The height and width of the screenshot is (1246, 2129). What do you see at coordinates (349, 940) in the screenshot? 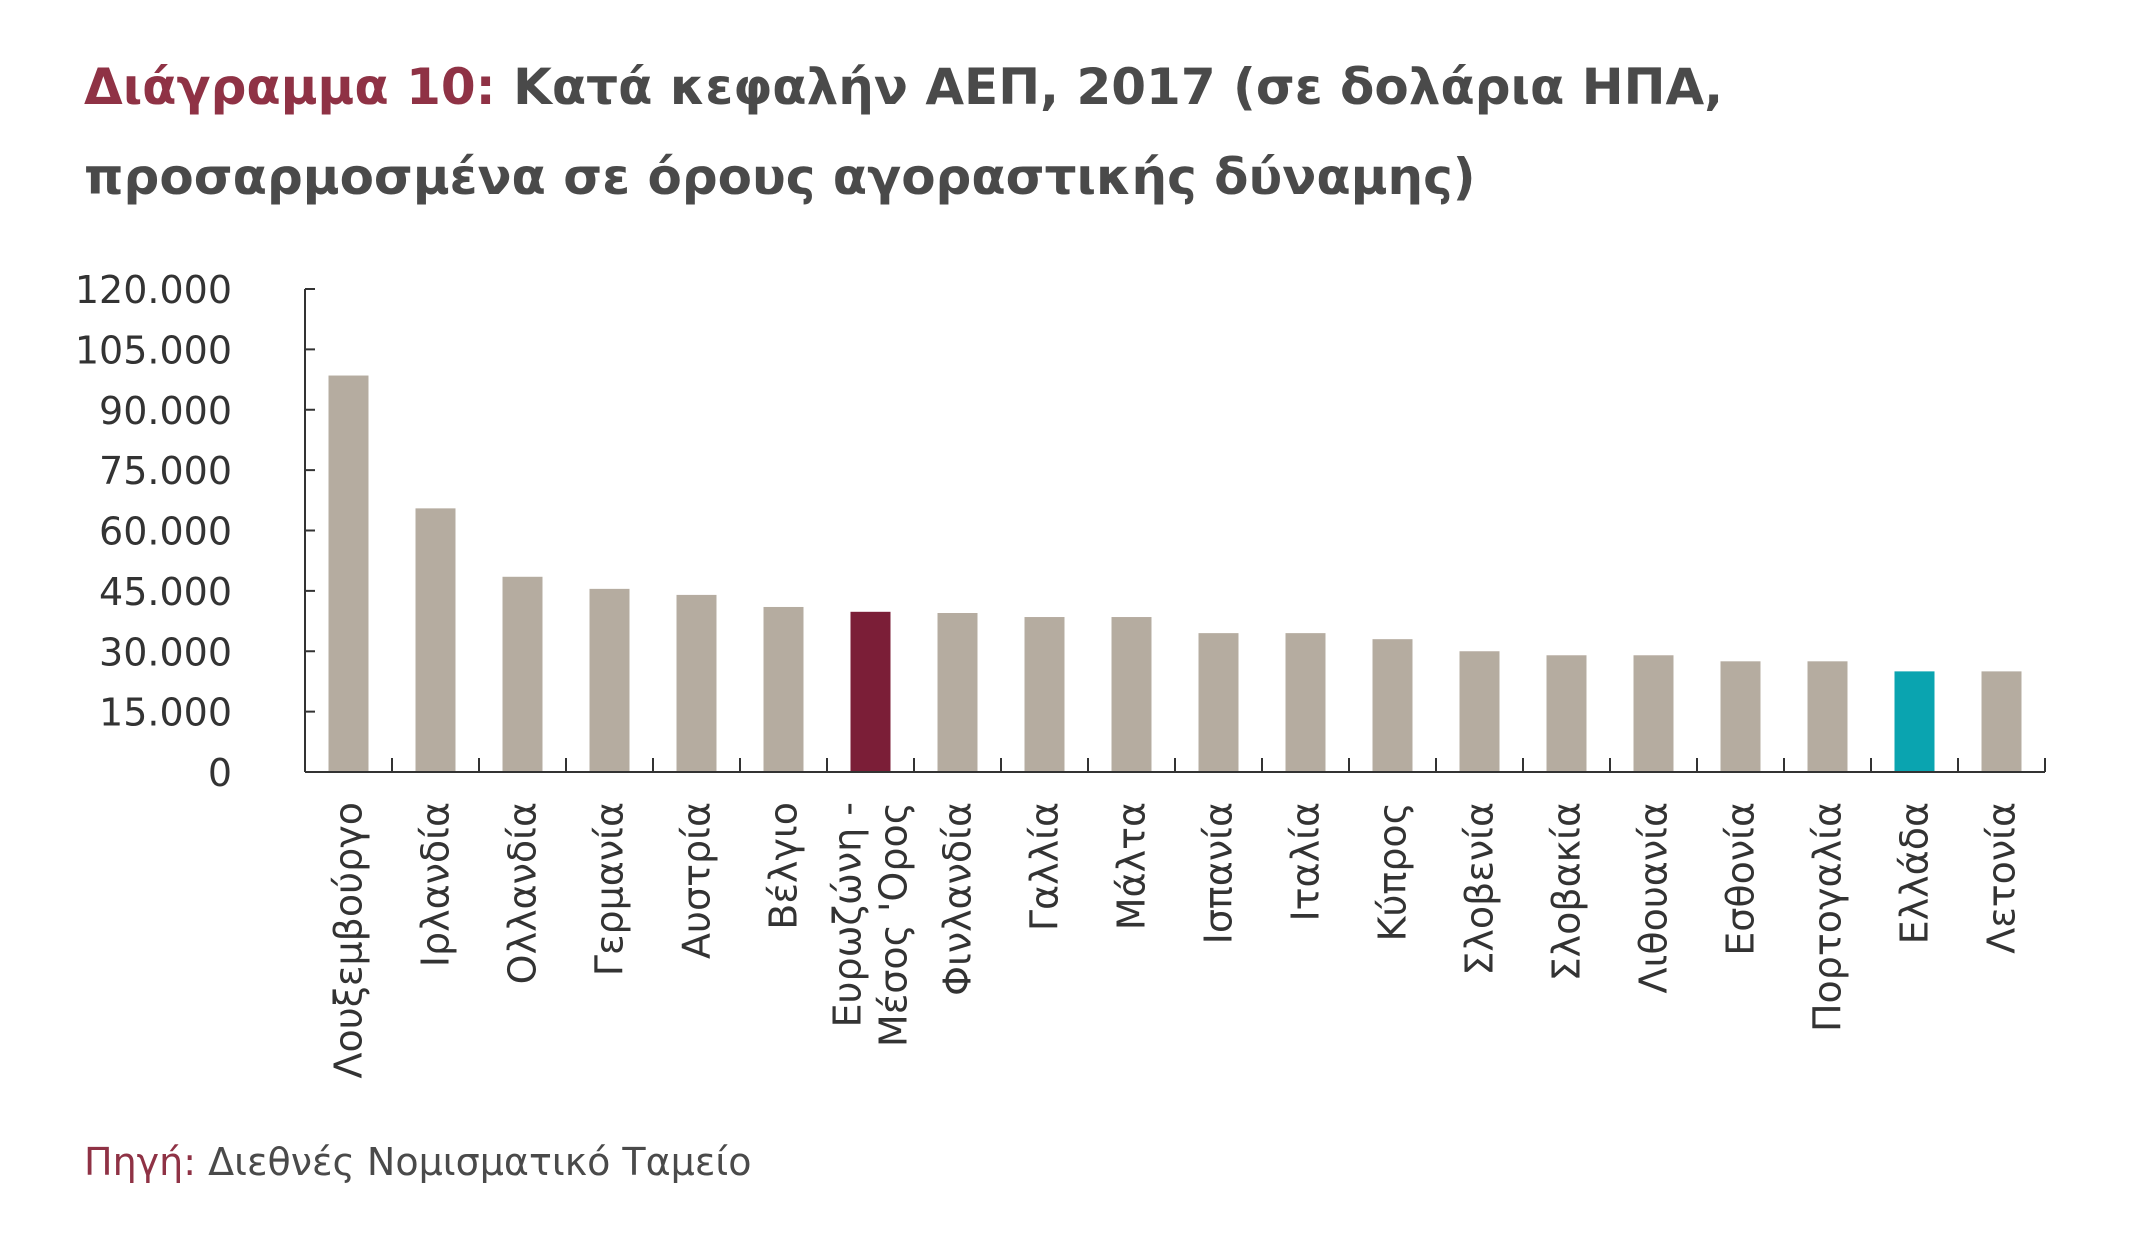
I see `x-tick-label: Λουξεμβούργο` at bounding box center [349, 940].